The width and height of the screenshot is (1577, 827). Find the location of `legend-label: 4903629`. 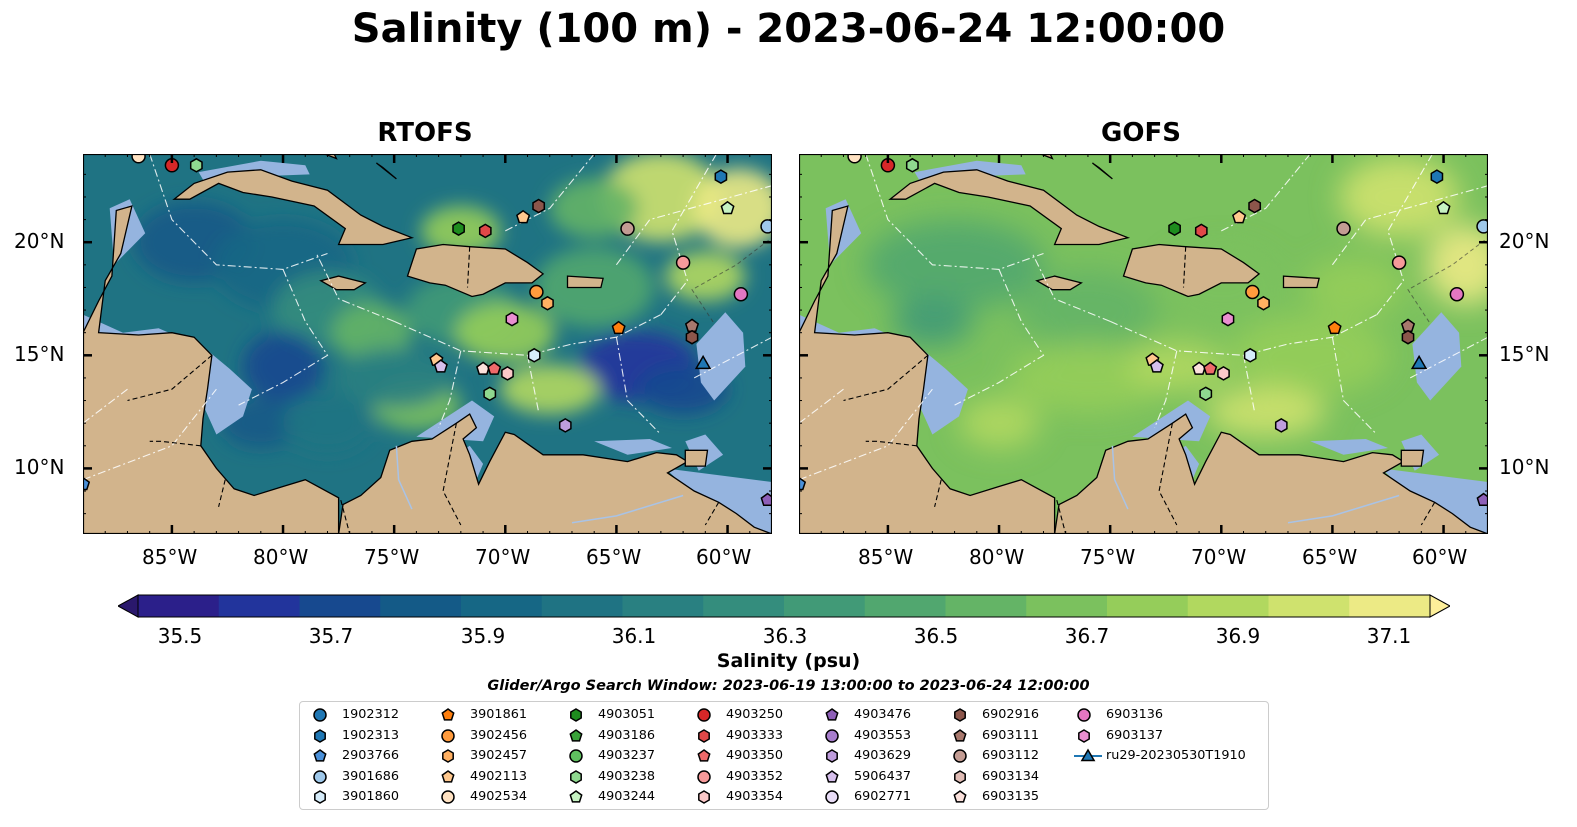

legend-label: 4903629 is located at coordinates (882, 755).